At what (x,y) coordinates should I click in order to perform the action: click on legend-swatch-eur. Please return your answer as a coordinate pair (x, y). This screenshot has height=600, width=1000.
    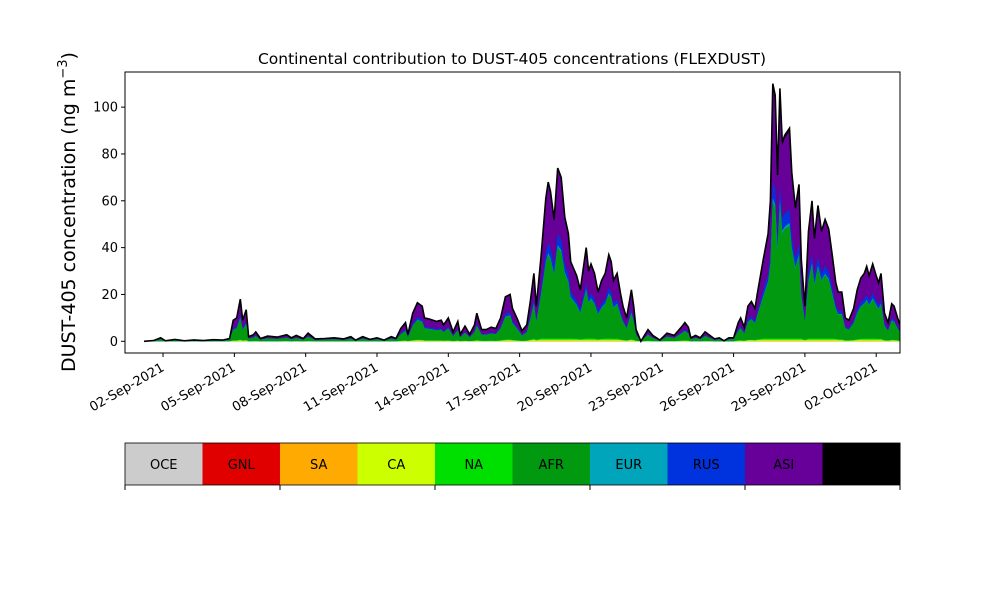
    Looking at the image, I should click on (629, 464).